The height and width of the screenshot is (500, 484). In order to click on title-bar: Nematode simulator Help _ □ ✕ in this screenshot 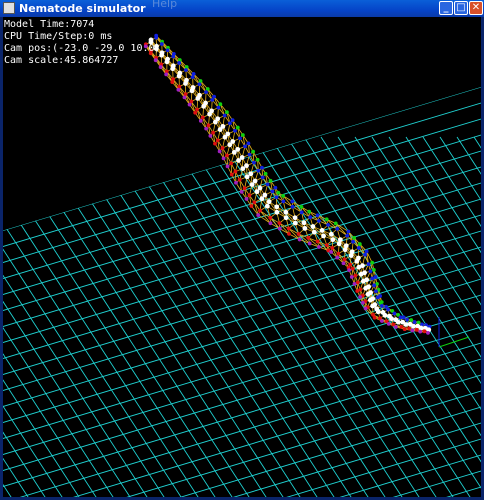, I will do `click(242, 8)`.